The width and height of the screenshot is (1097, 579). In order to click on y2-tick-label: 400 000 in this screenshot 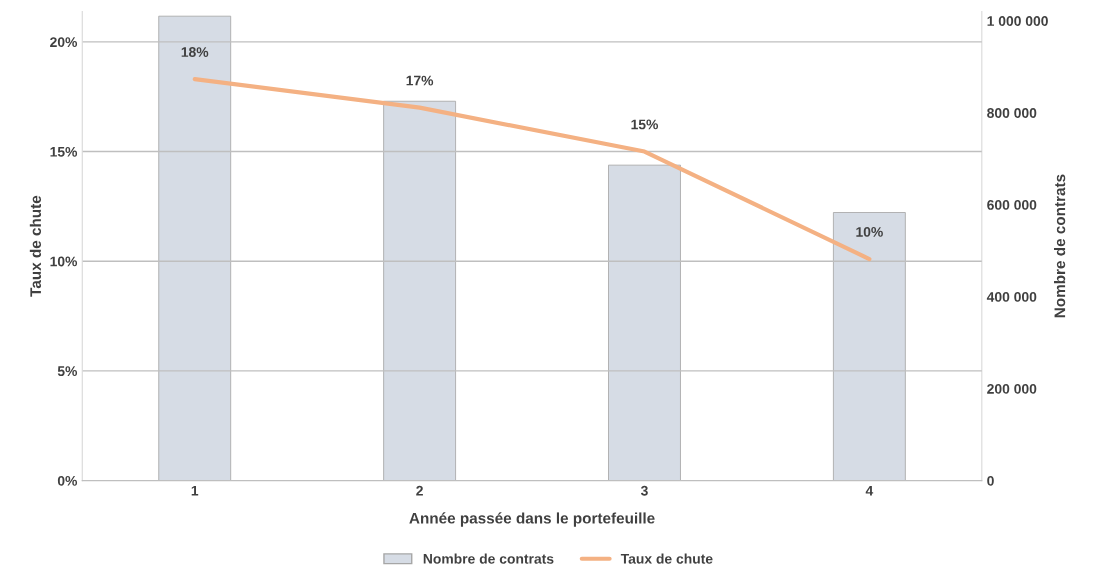, I will do `click(1011, 296)`.